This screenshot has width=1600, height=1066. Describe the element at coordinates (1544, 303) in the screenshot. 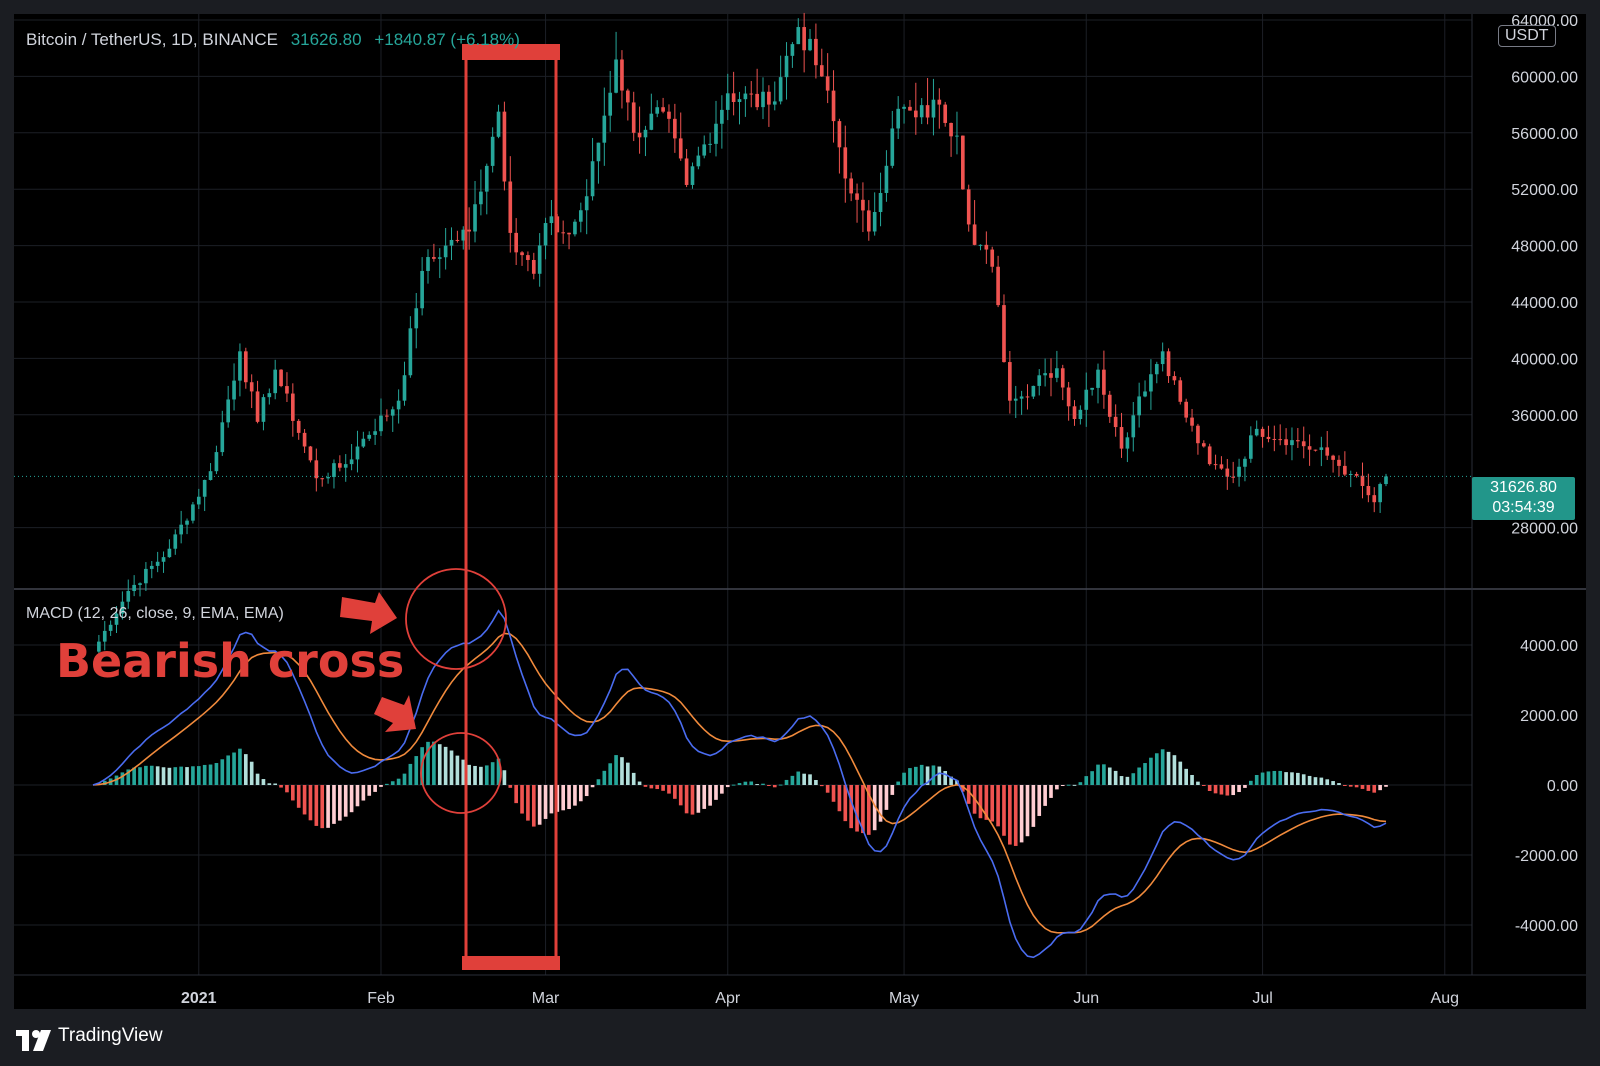

I see `price-tick-label: 44000.00` at that location.